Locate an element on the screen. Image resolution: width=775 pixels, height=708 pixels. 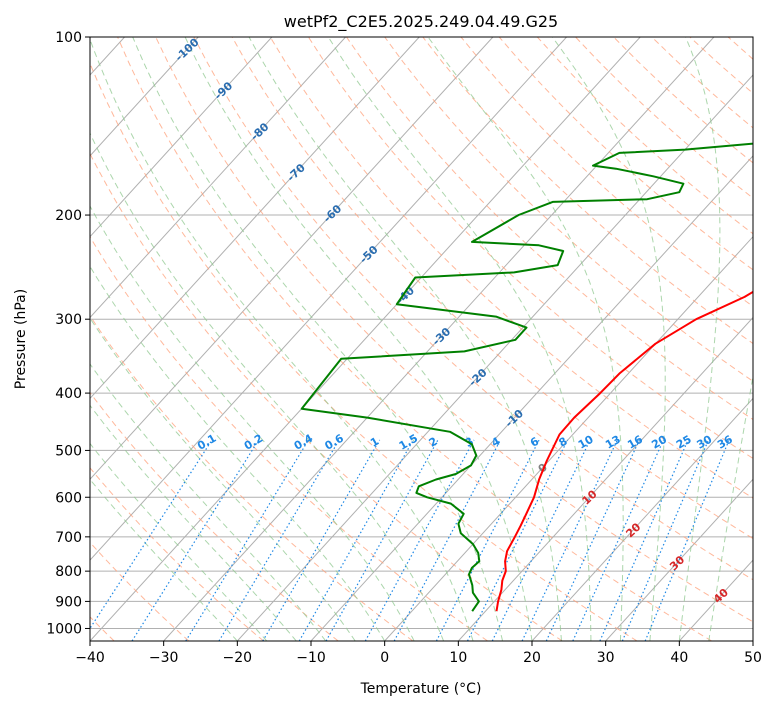
y-tick-label: 900 is located at coordinates (68, 602).